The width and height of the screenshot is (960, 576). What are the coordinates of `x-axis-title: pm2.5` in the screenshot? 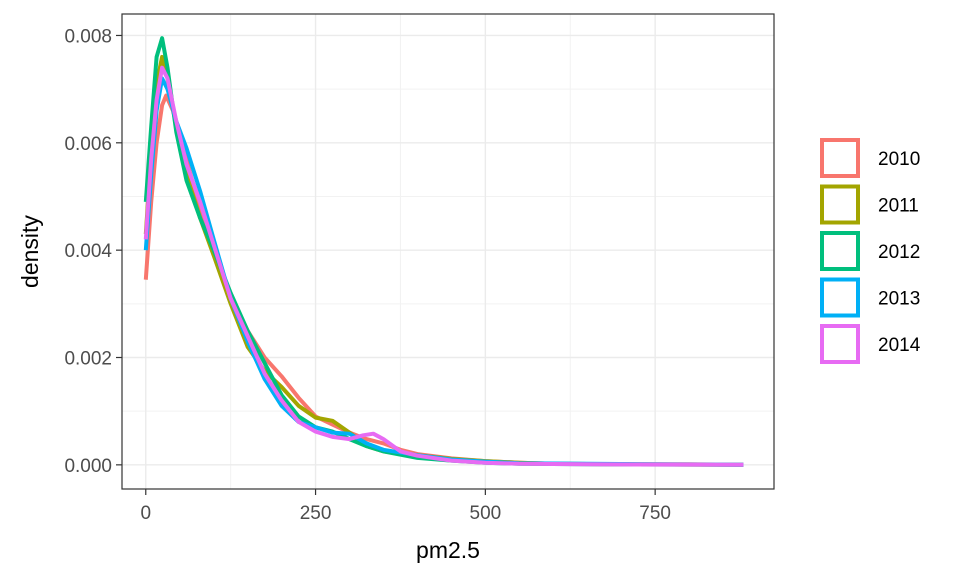 It's located at (448, 550).